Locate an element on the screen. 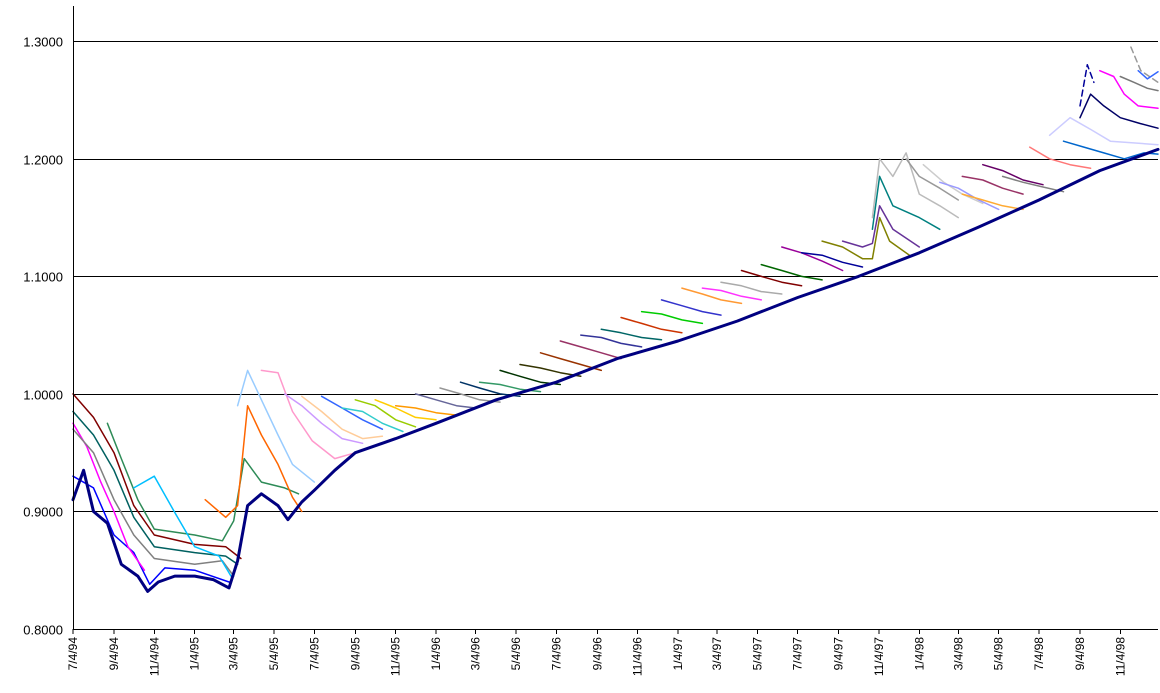  x-tick-label: 7/4/98 is located at coordinates (1039, 654).